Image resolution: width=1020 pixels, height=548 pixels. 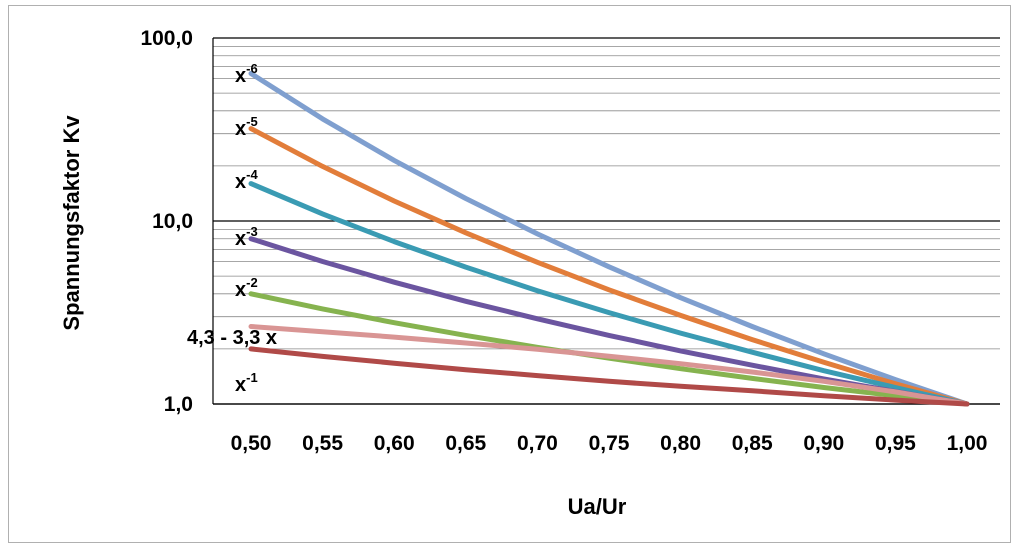 I want to click on x-tick-label: 0,85, so click(x=752, y=443).